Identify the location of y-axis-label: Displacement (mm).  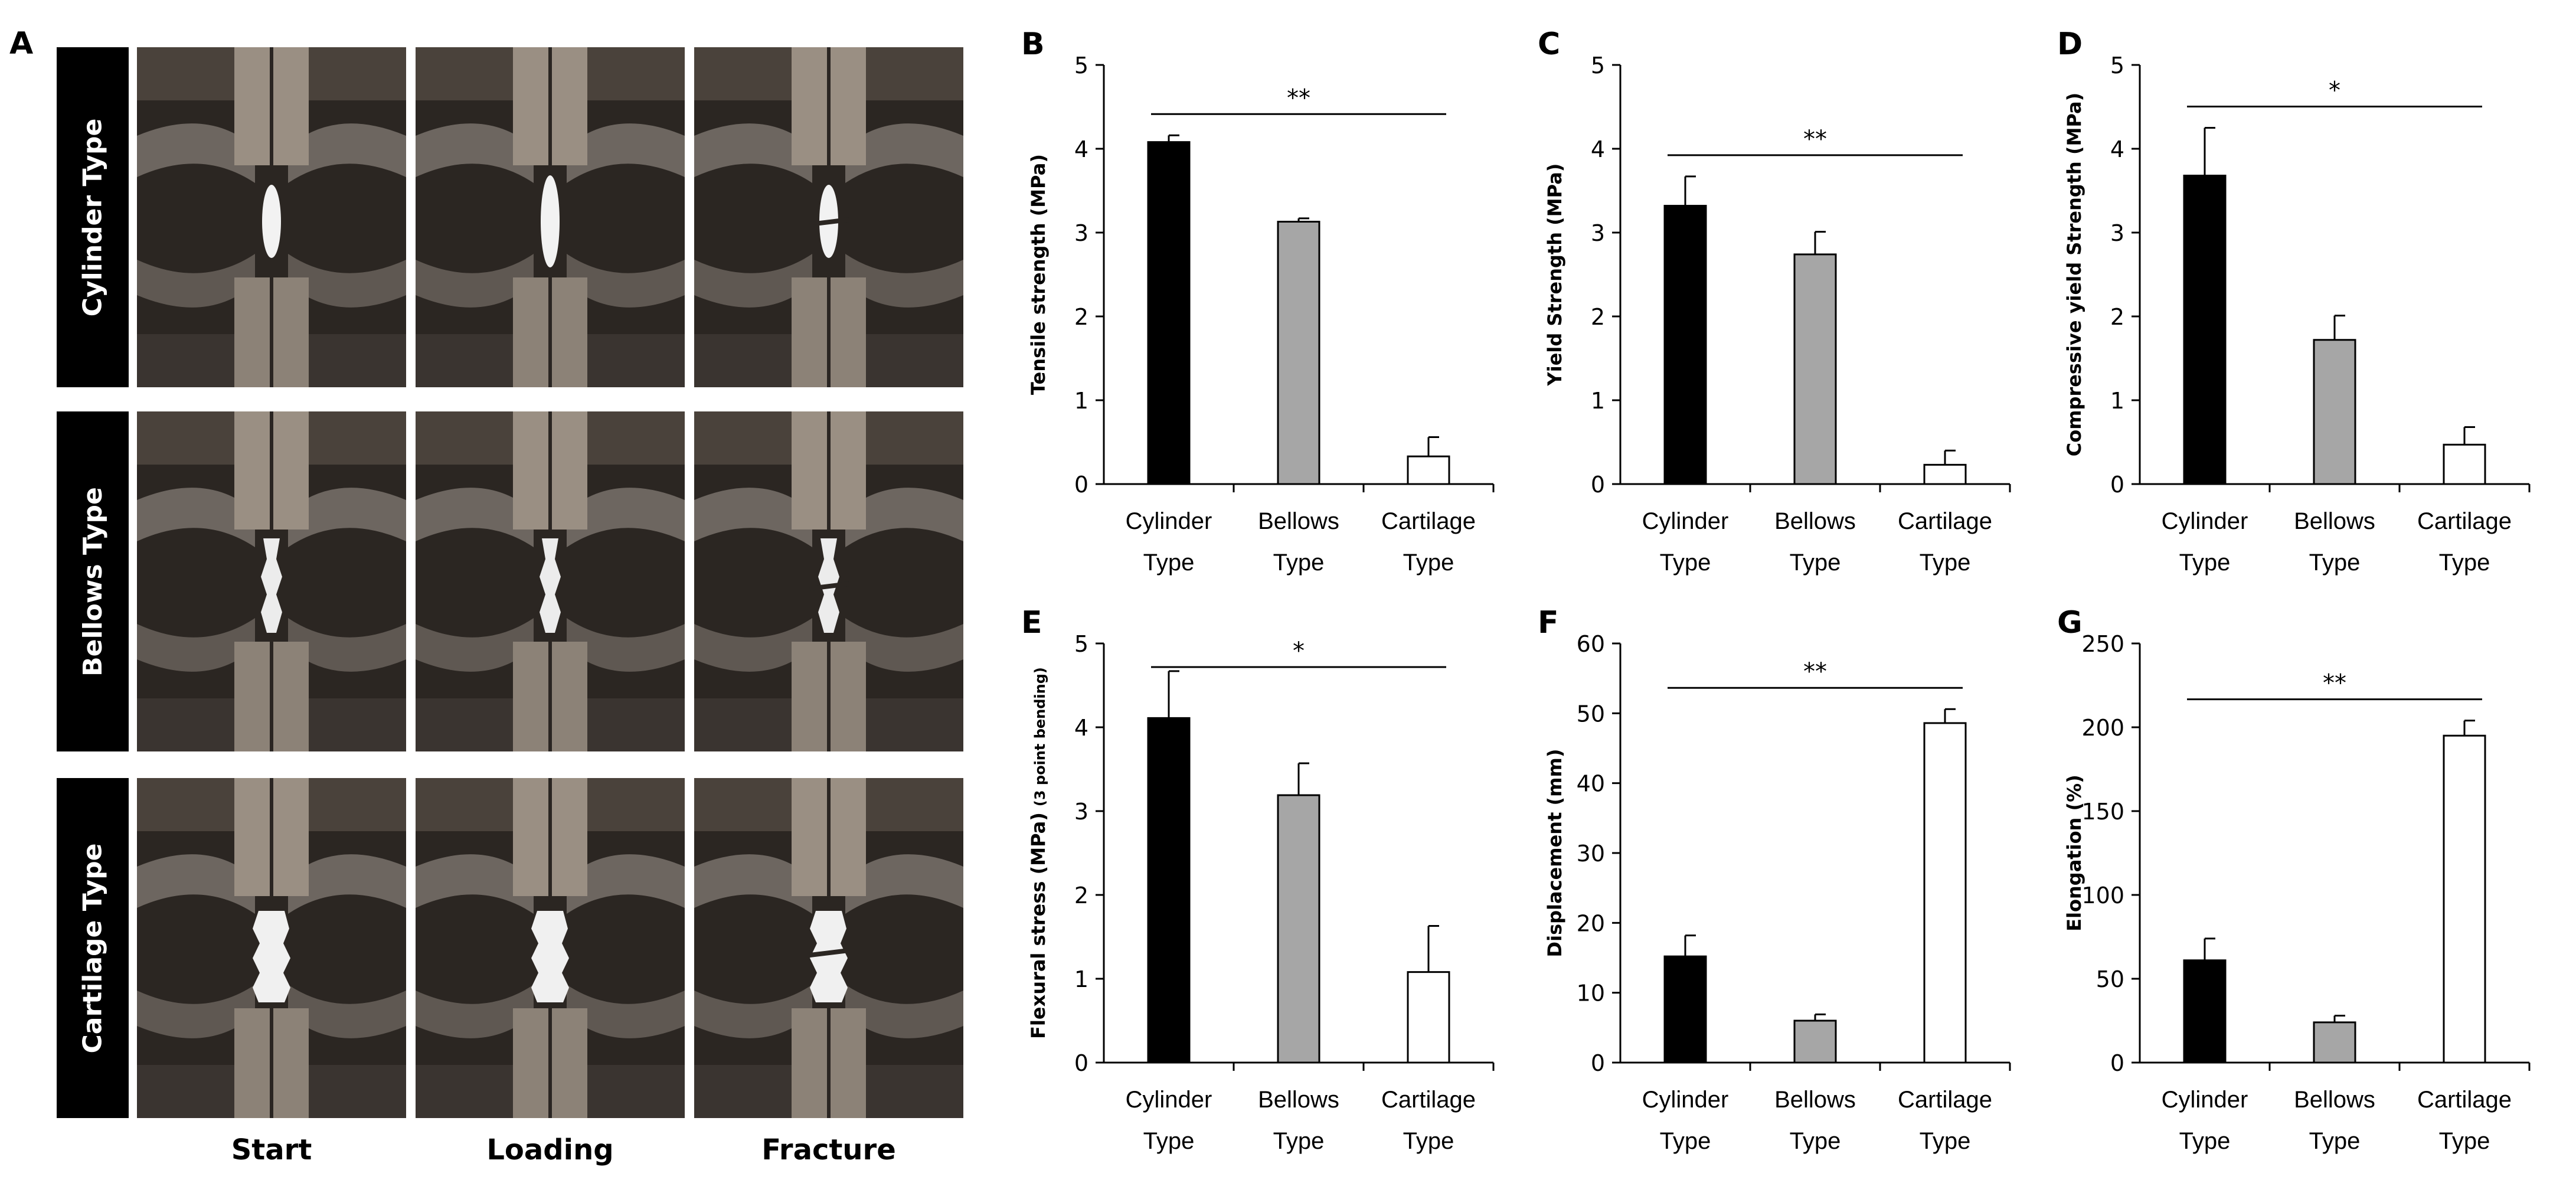
(1555, 853).